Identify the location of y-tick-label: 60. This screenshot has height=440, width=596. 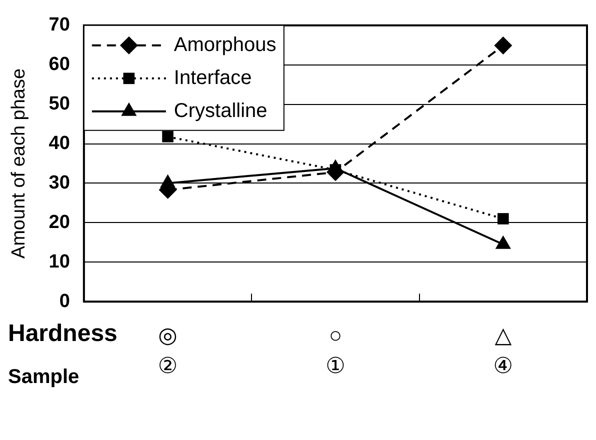
(59, 65).